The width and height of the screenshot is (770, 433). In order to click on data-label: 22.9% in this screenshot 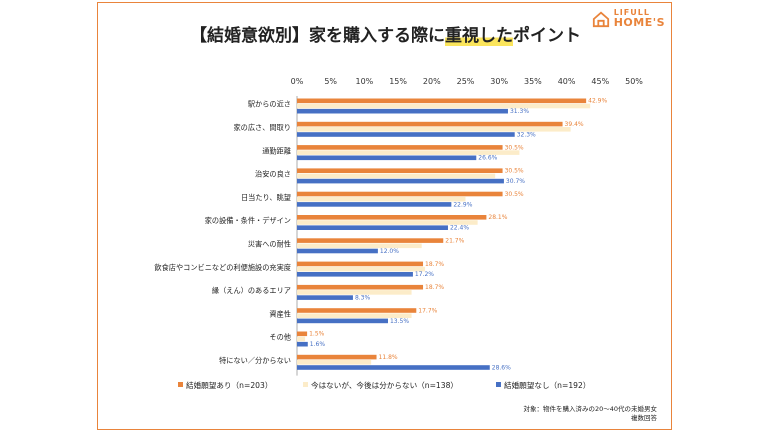, I will do `click(462, 204)`.